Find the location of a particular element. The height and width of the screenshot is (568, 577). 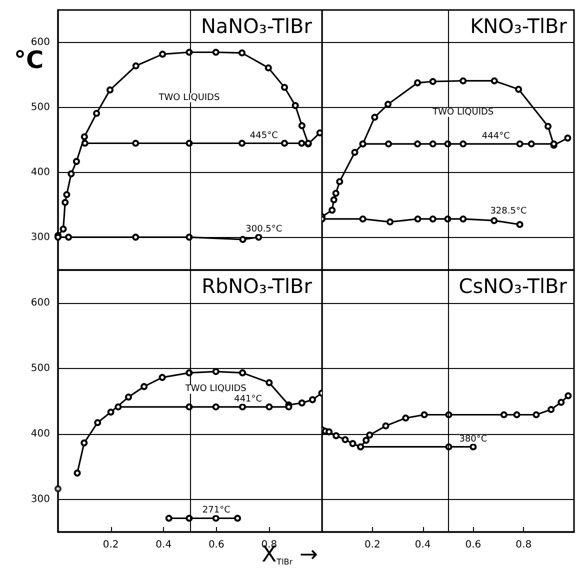

annotation: 444°C is located at coordinates (496, 136).